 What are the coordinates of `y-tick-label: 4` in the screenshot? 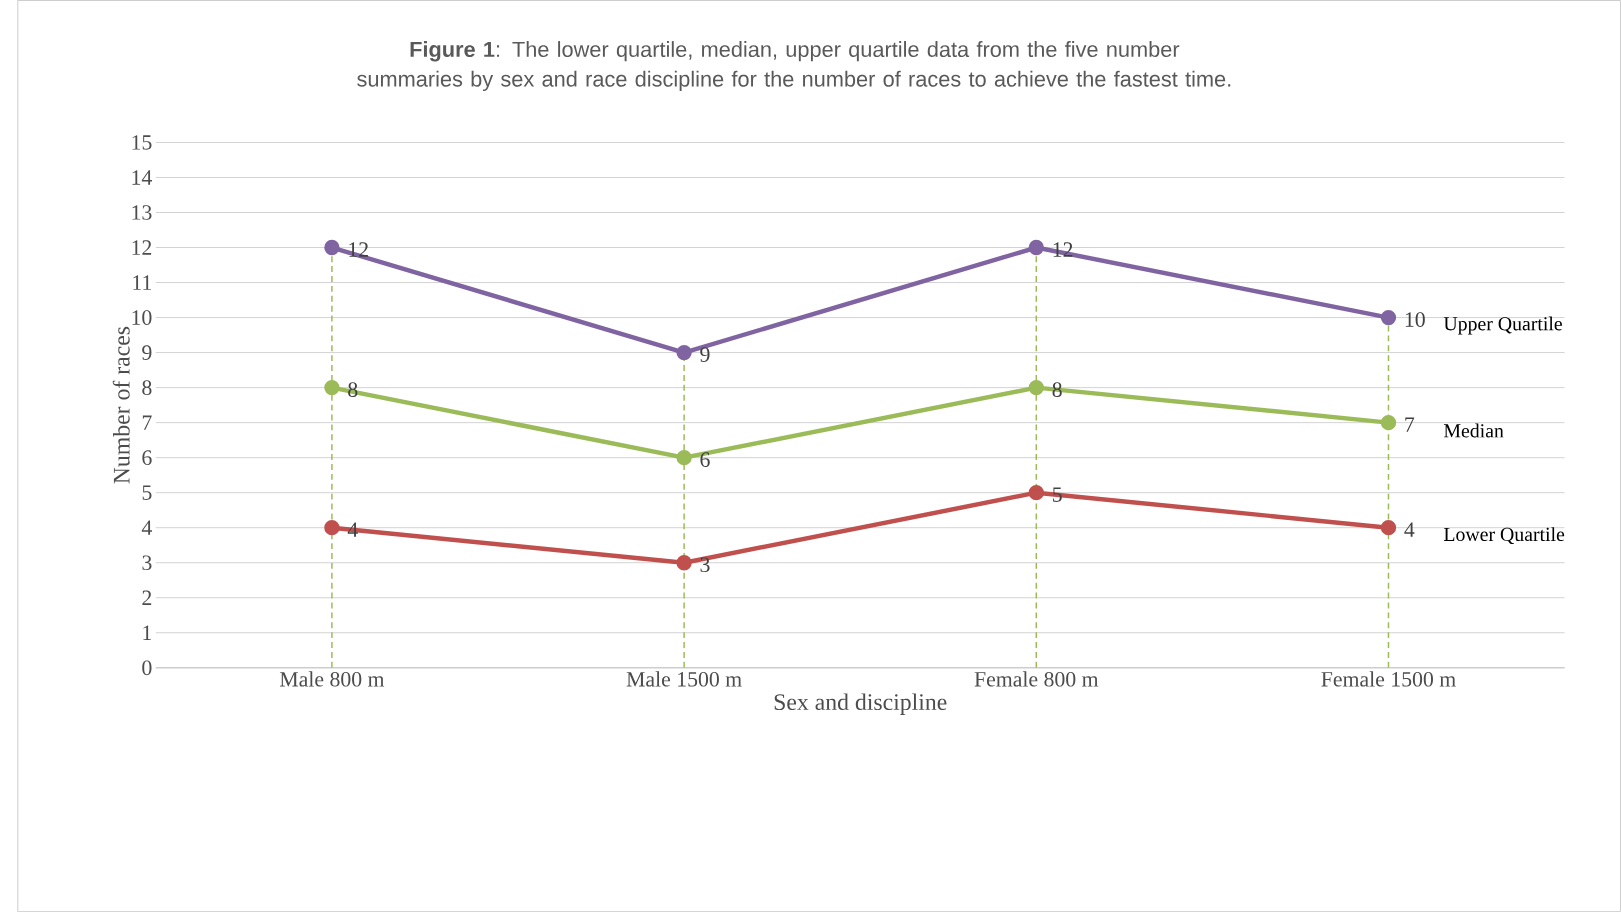 It's located at (146, 527).